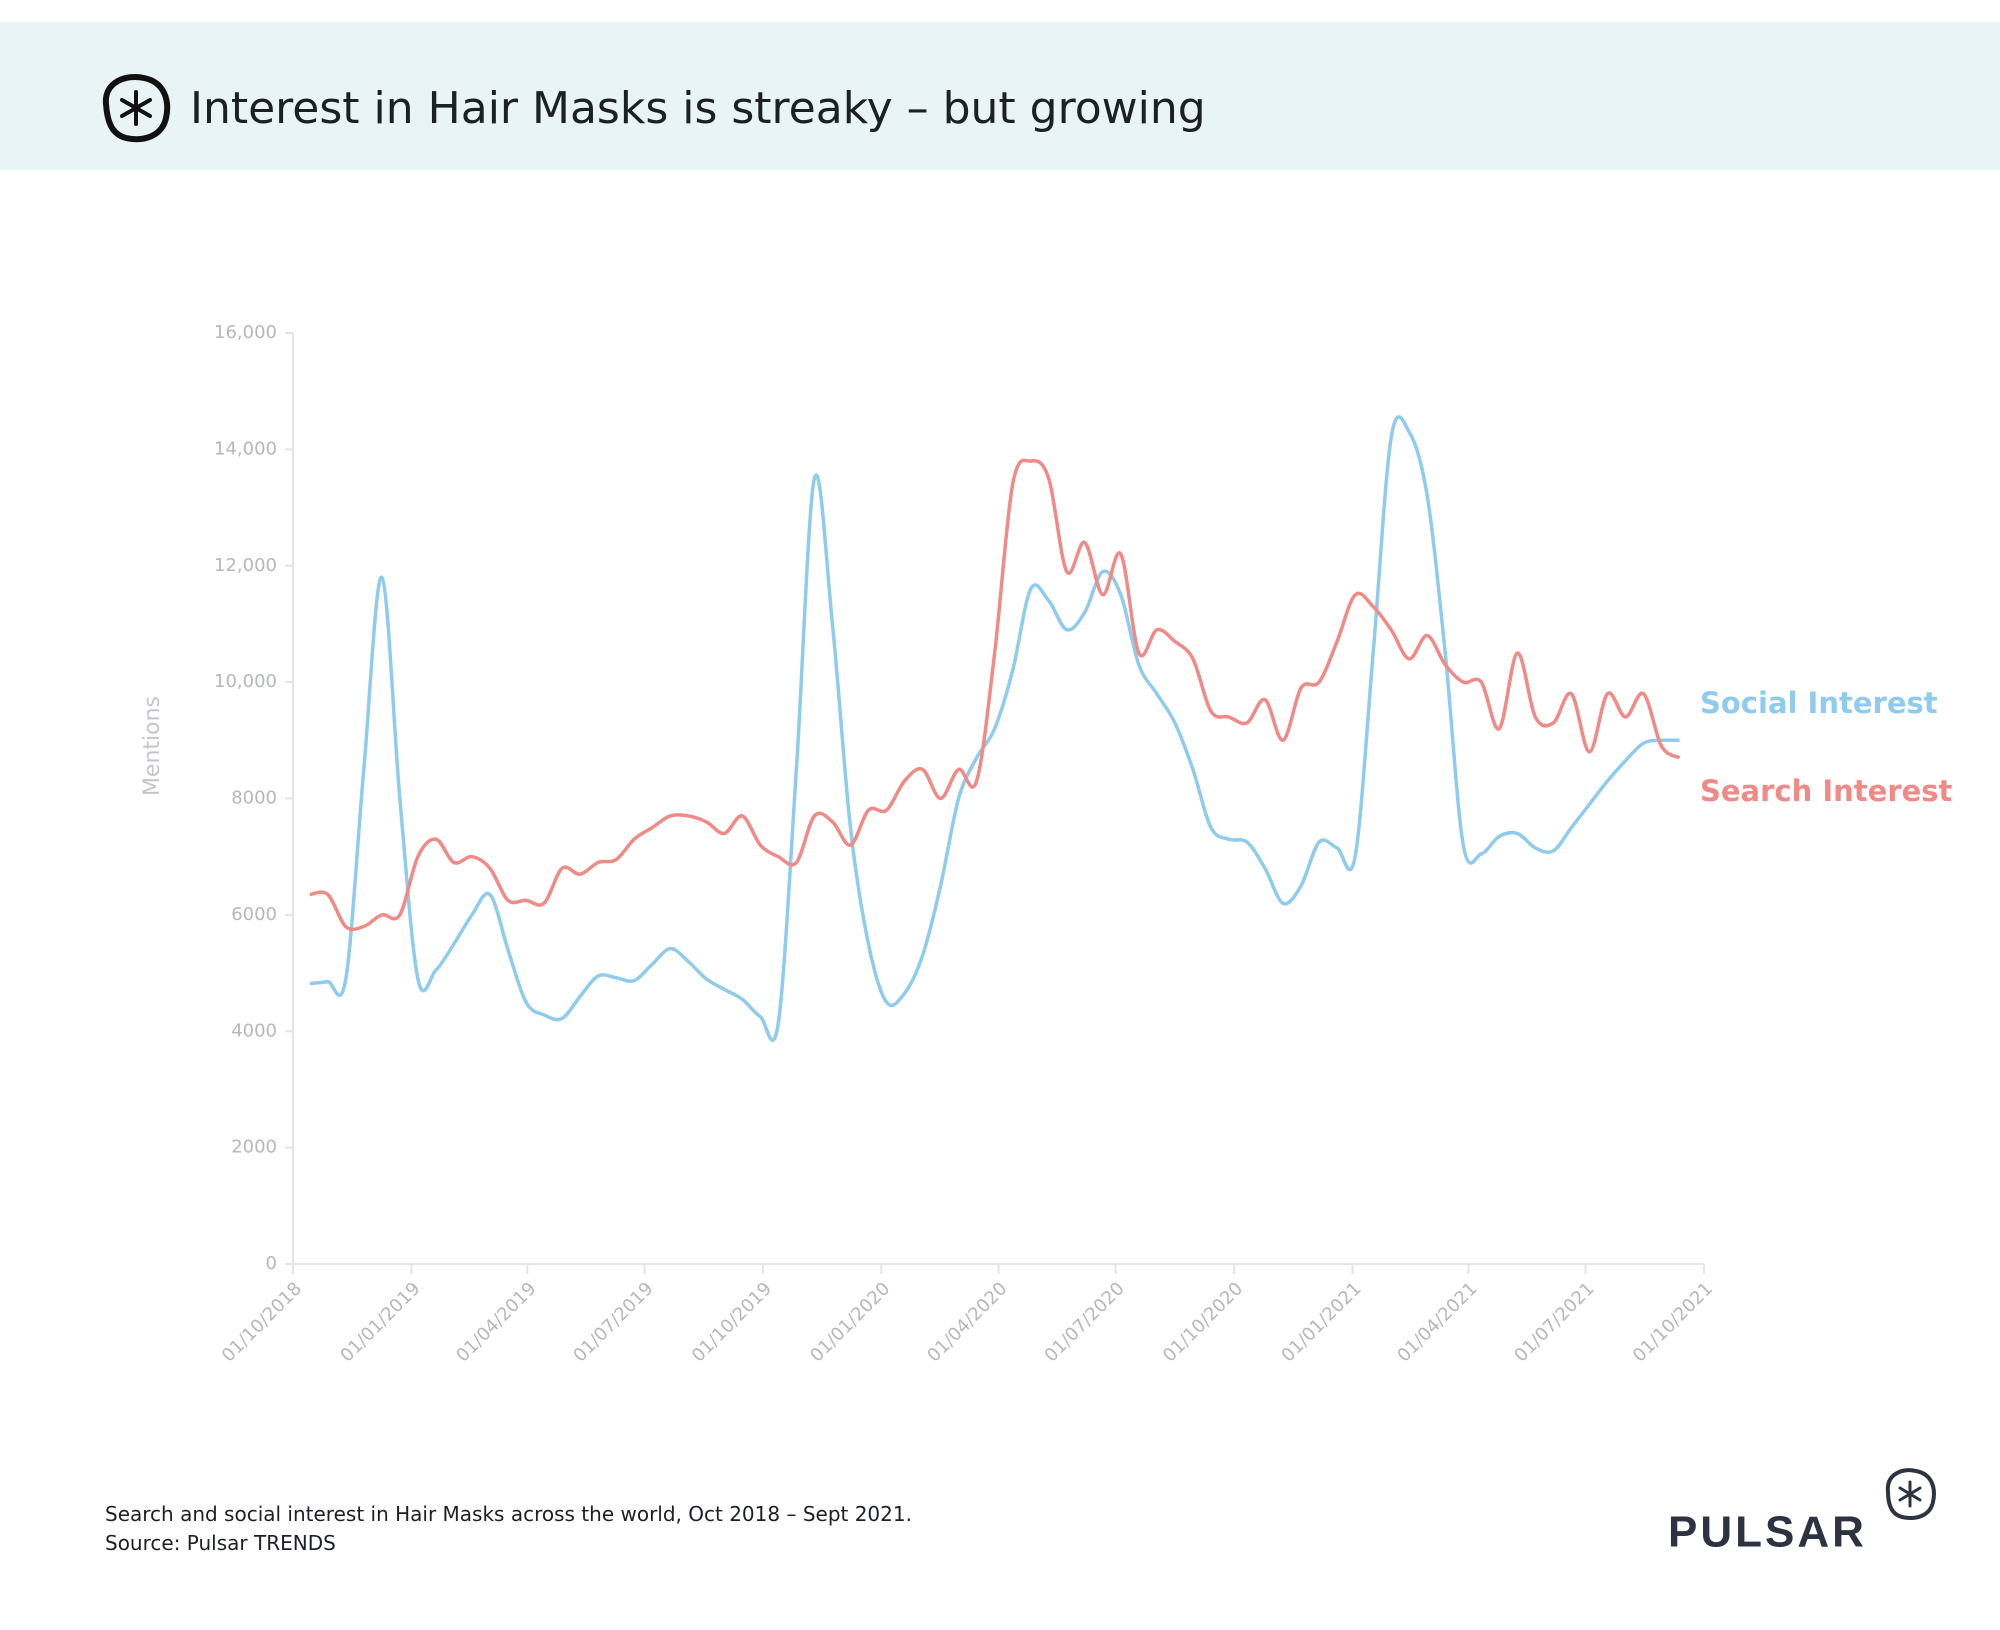 The height and width of the screenshot is (1630, 2000). What do you see at coordinates (254, 798) in the screenshot?
I see `y-tick-label: 8000` at bounding box center [254, 798].